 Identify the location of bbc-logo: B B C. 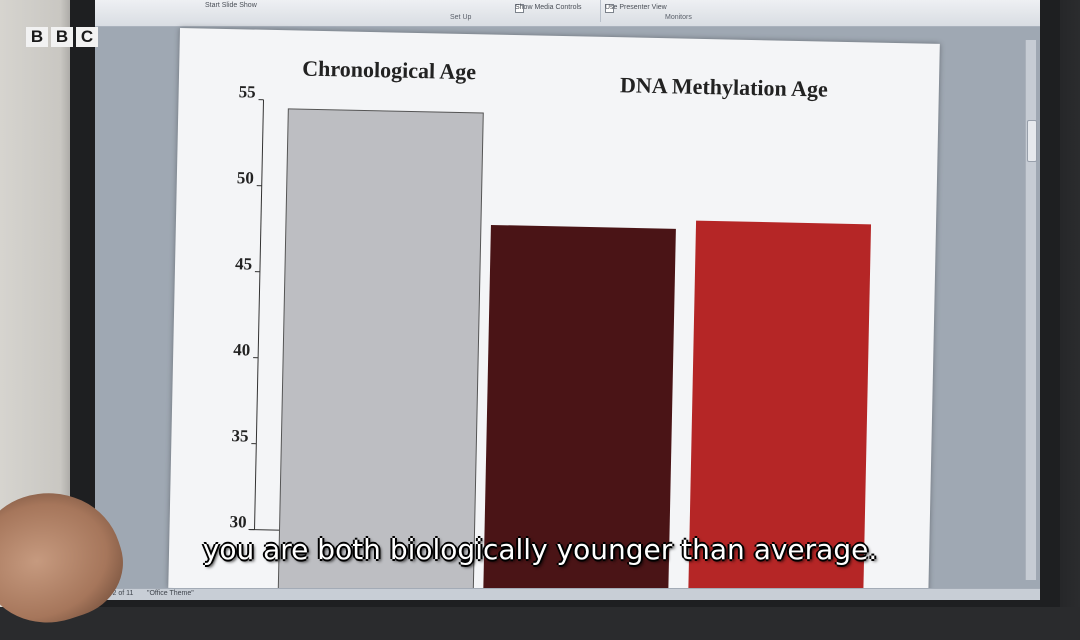
(62, 37).